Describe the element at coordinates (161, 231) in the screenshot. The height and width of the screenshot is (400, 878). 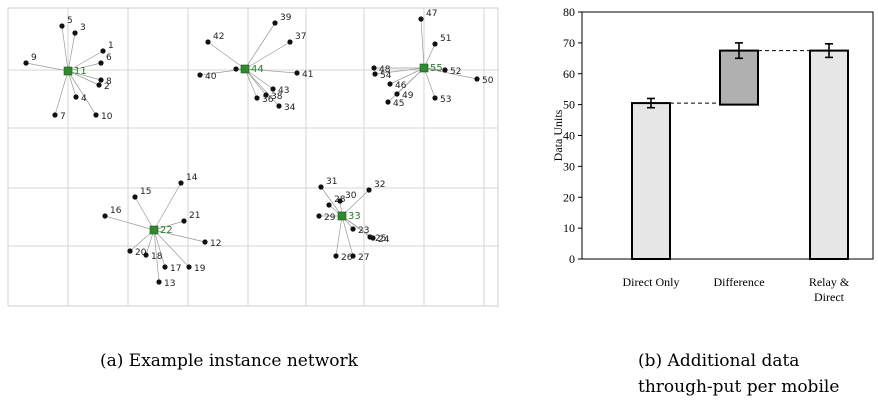
I see `cluster: 14 15 16 21 12 20 18 17 19 13 22` at that location.